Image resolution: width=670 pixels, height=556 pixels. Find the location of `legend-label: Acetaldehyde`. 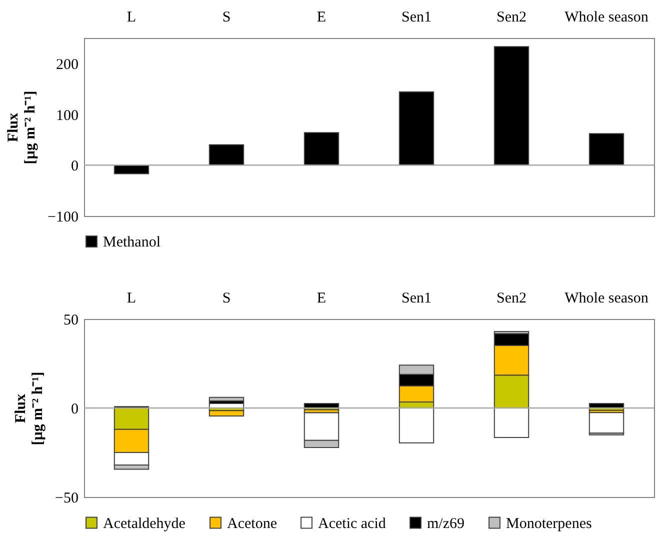

legend-label: Acetaldehyde is located at coordinates (144, 524).